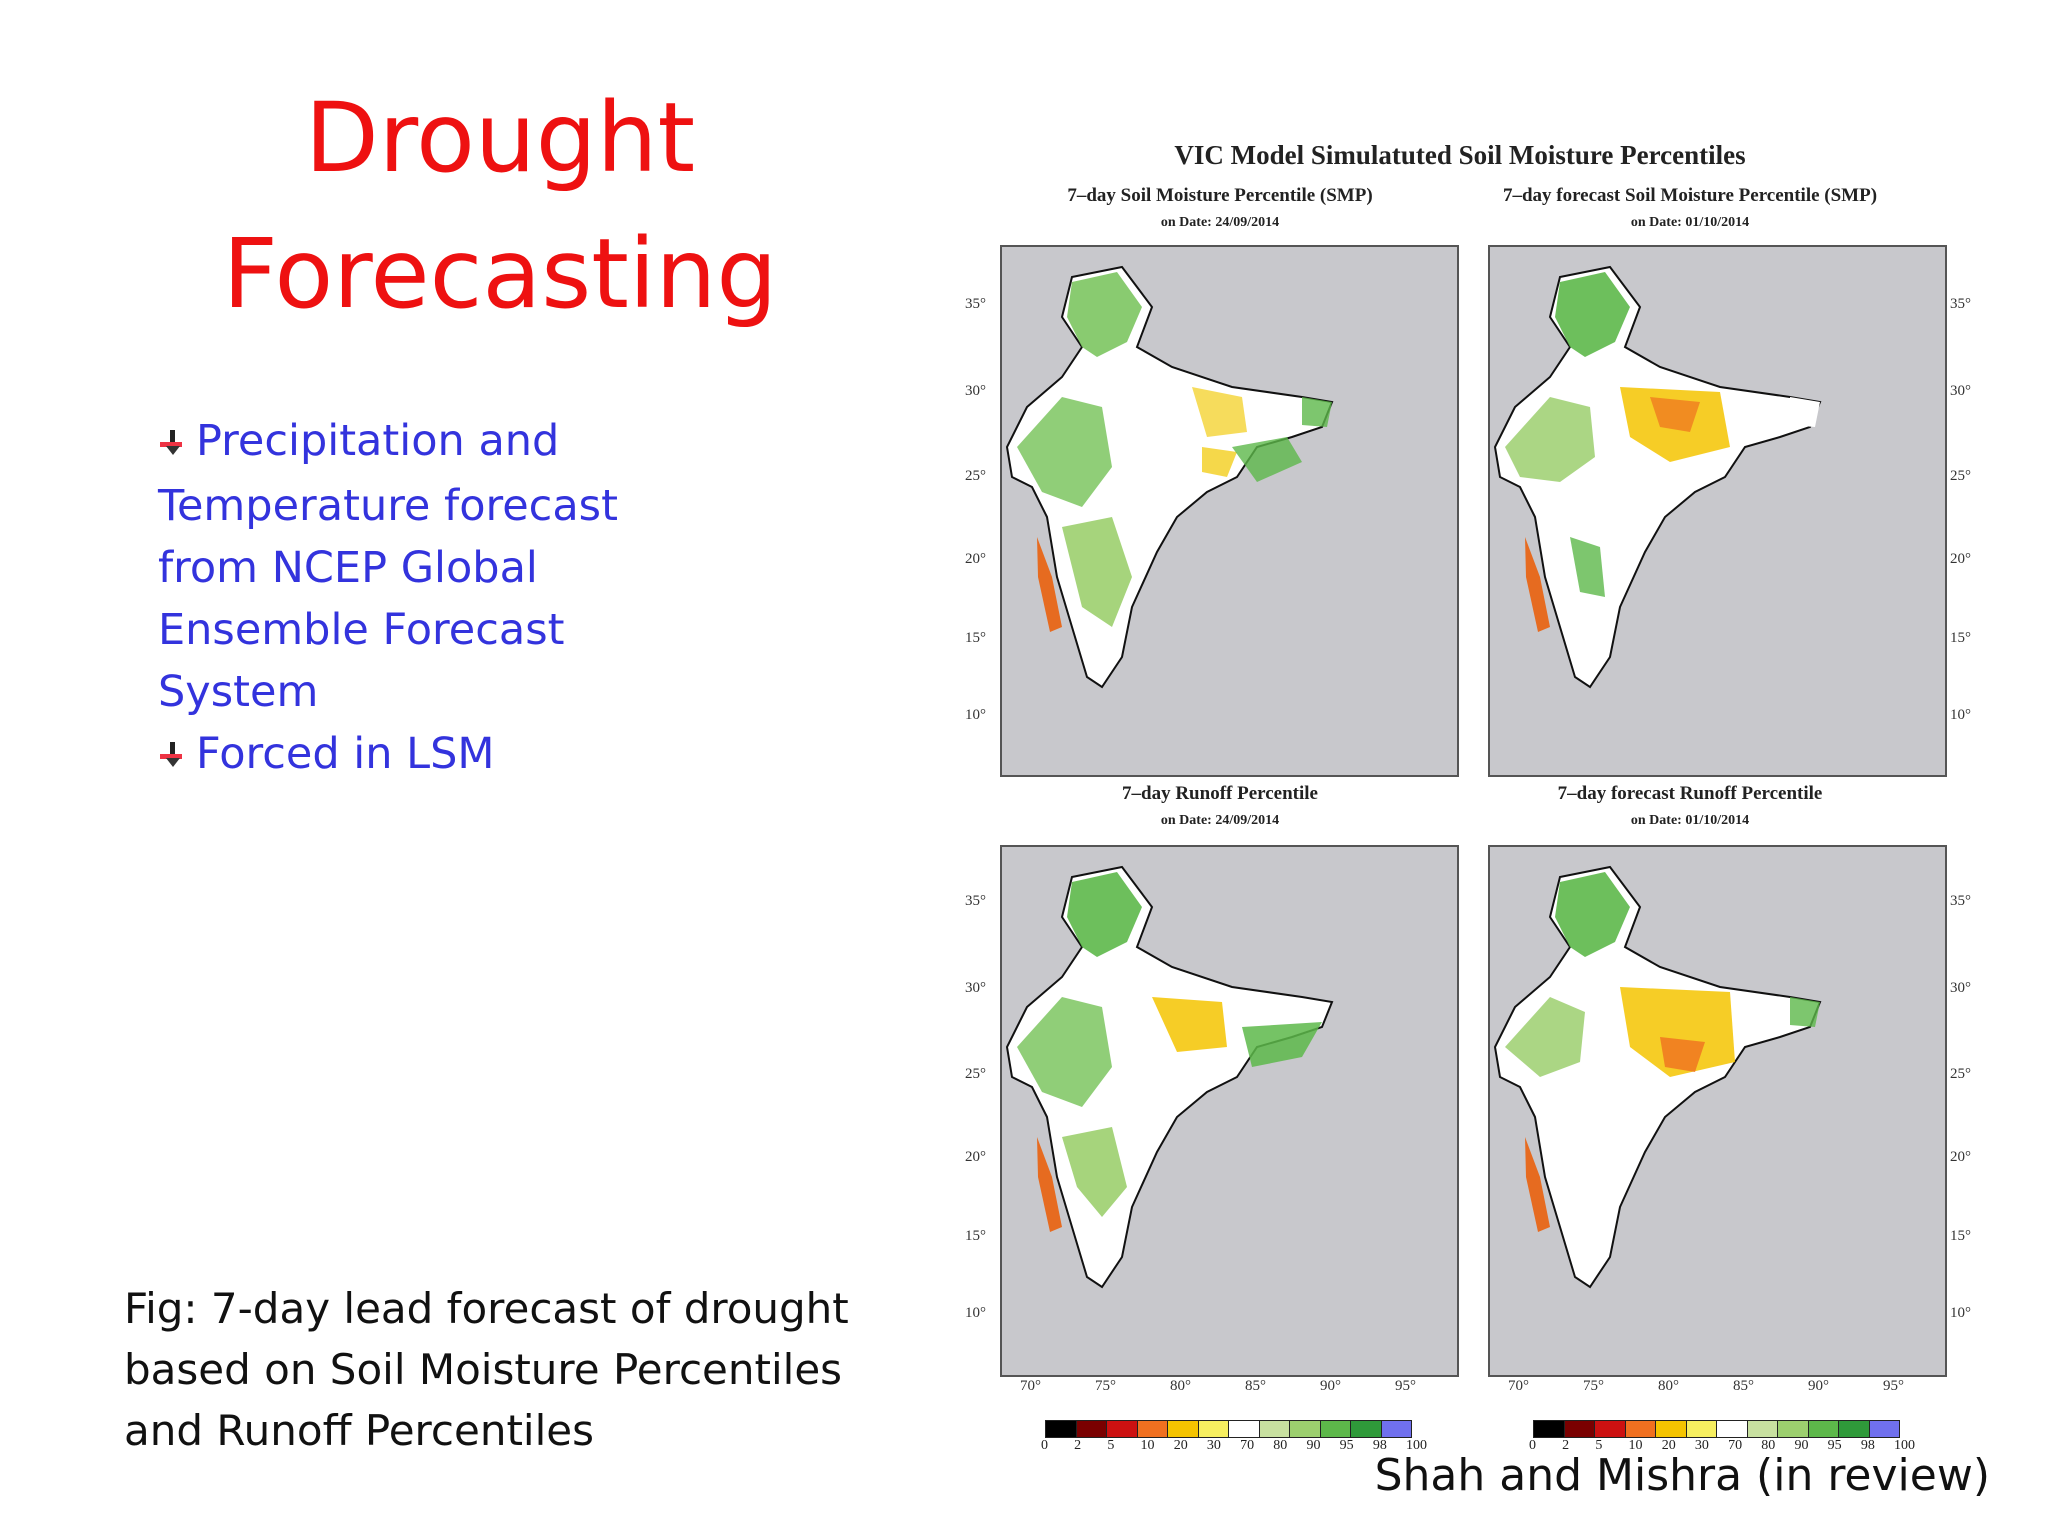 The width and height of the screenshot is (2048, 1536). Describe the element at coordinates (486, 1308) in the screenshot. I see `caption-line-1: Fig: 7-day lead forecast of drought` at that location.